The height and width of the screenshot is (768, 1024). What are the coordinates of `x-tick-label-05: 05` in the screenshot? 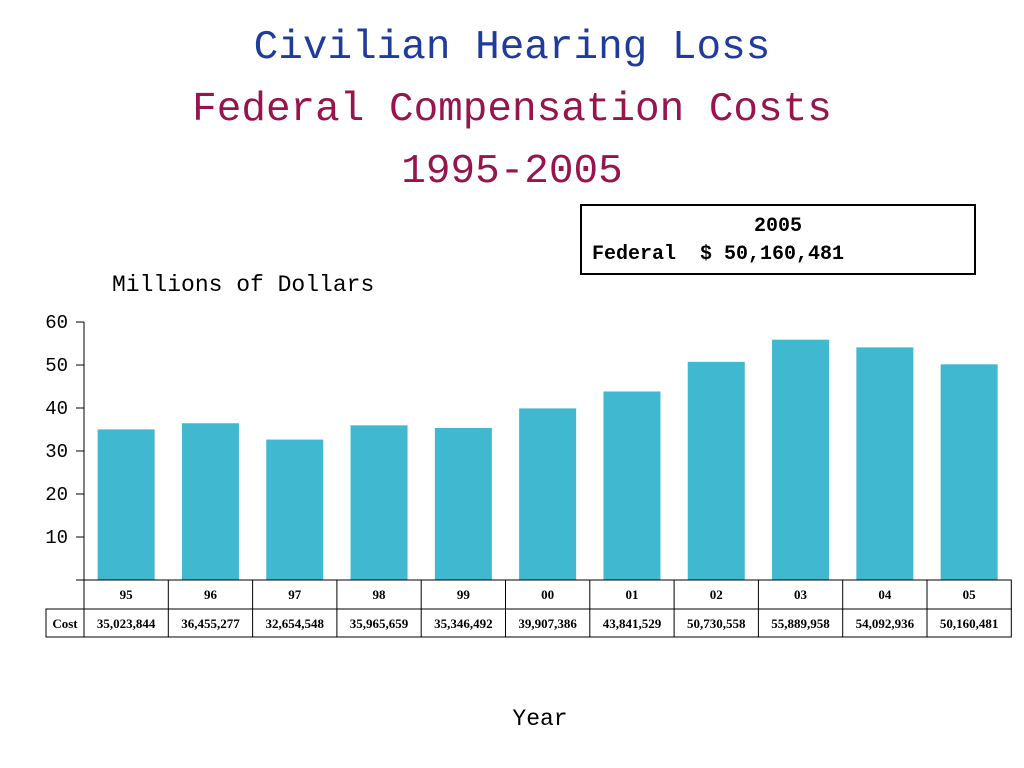 It's located at (970, 594).